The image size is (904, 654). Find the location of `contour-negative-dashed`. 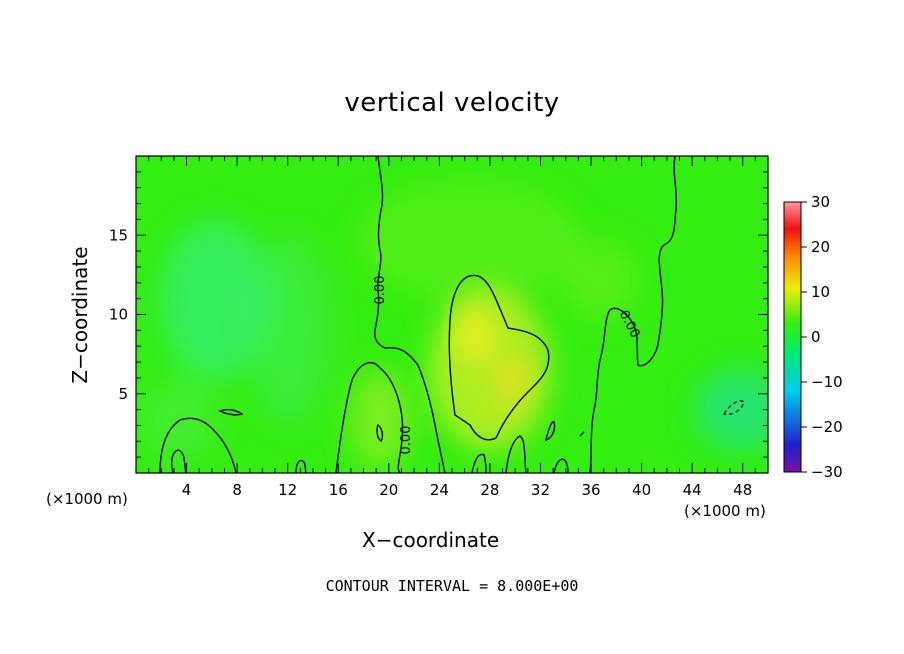

contour-negative-dashed is located at coordinates (734, 407).